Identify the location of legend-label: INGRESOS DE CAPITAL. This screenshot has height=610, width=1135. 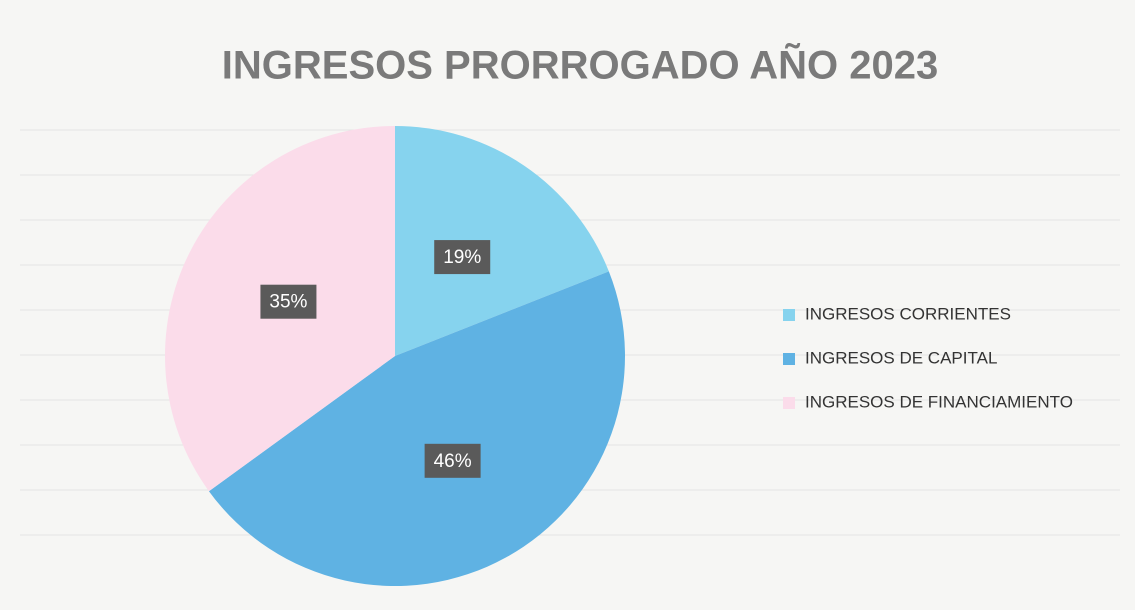
(901, 357).